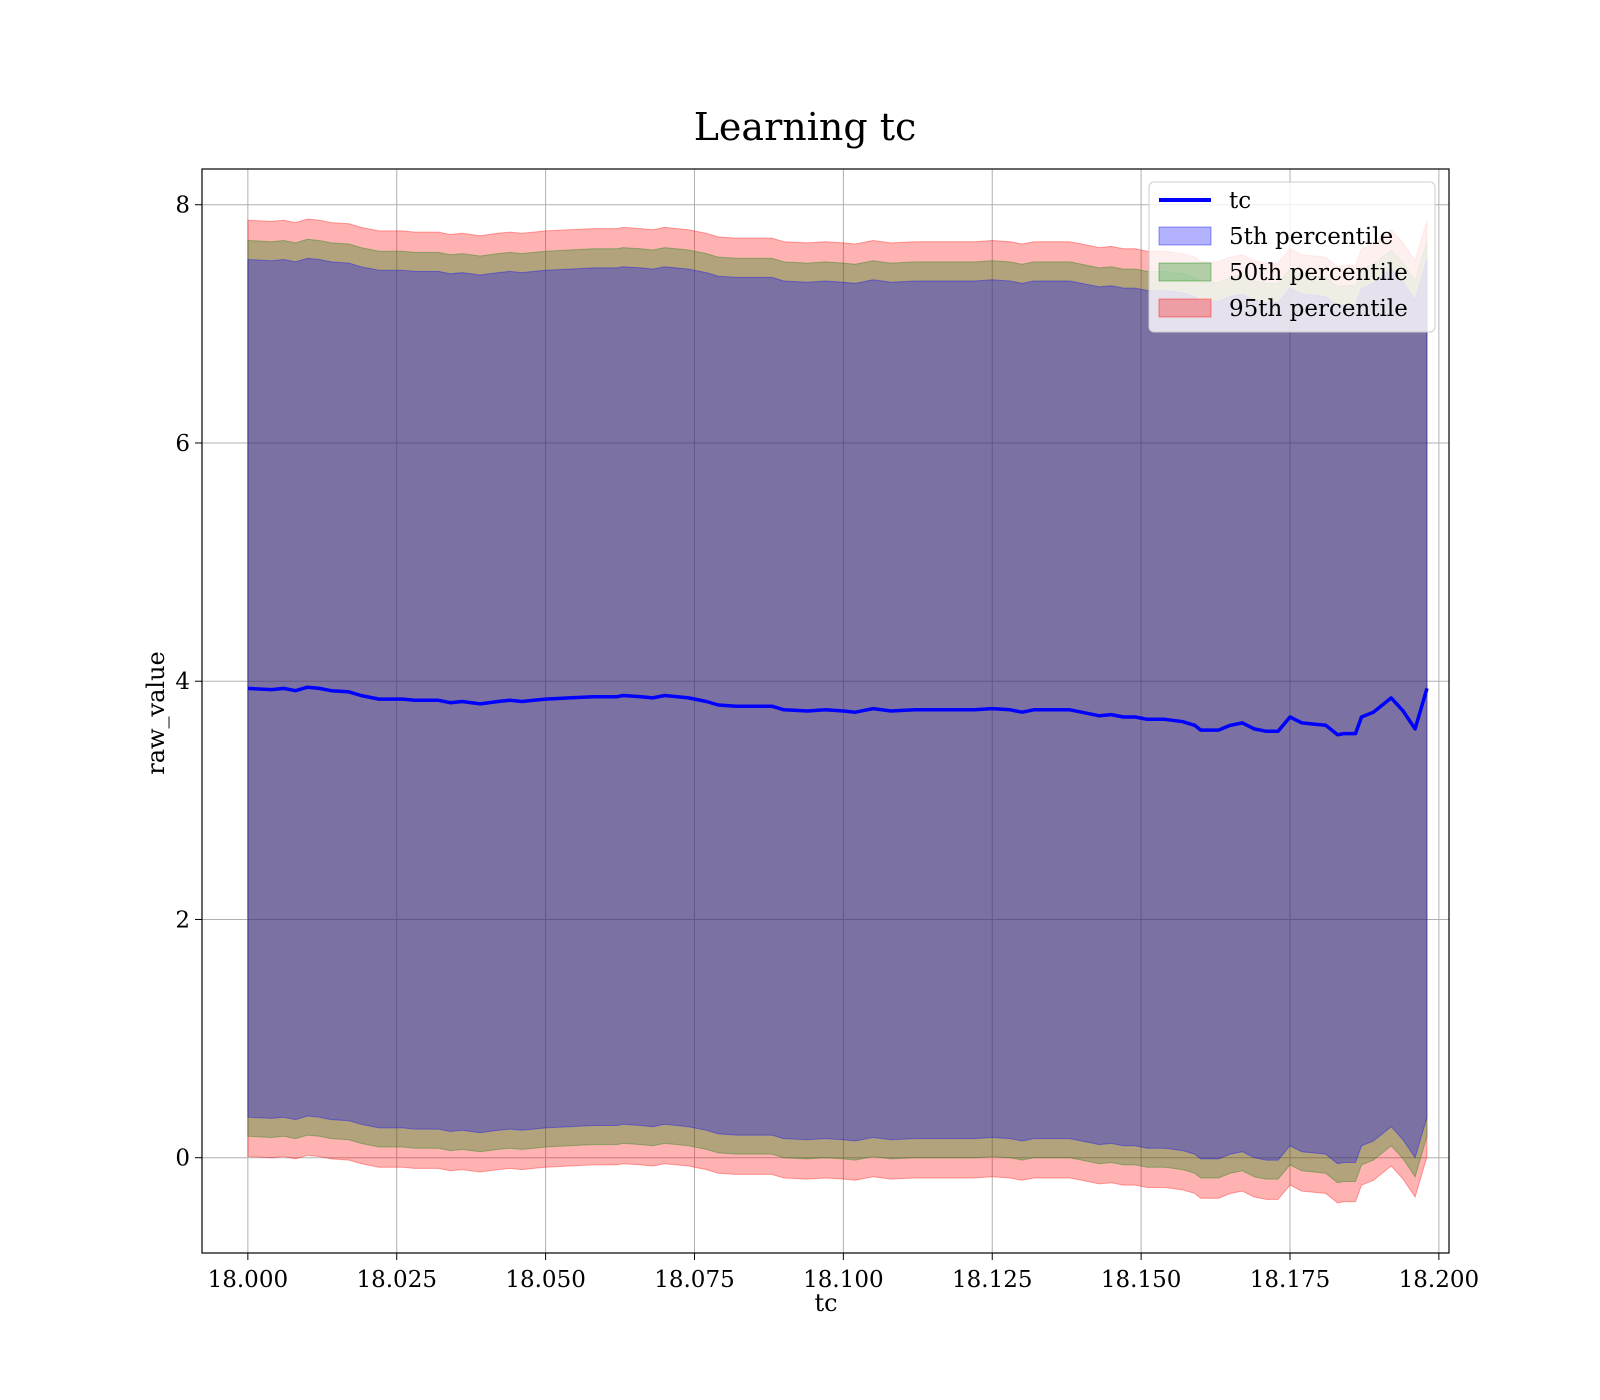  I want to click on y-tick-label: 8, so click(182, 206).